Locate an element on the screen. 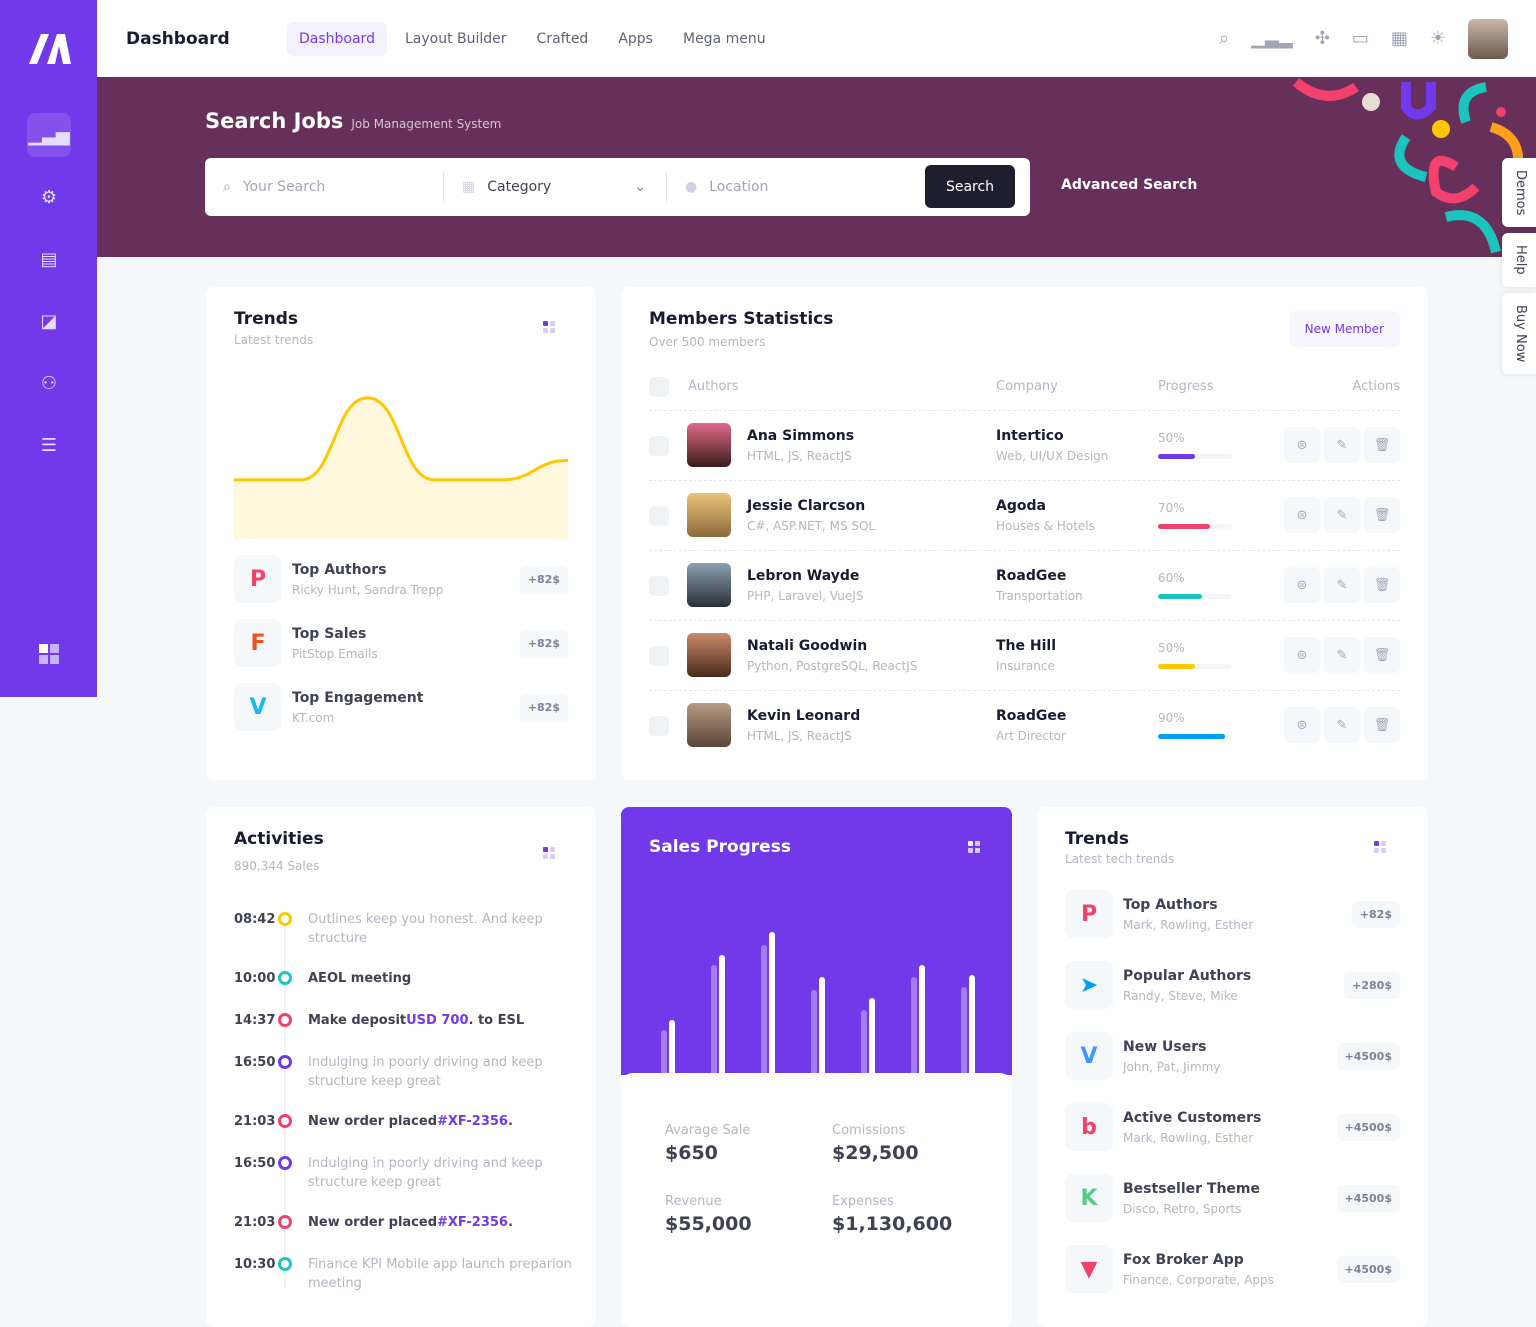  column-header: Progress is located at coordinates (1186, 386).